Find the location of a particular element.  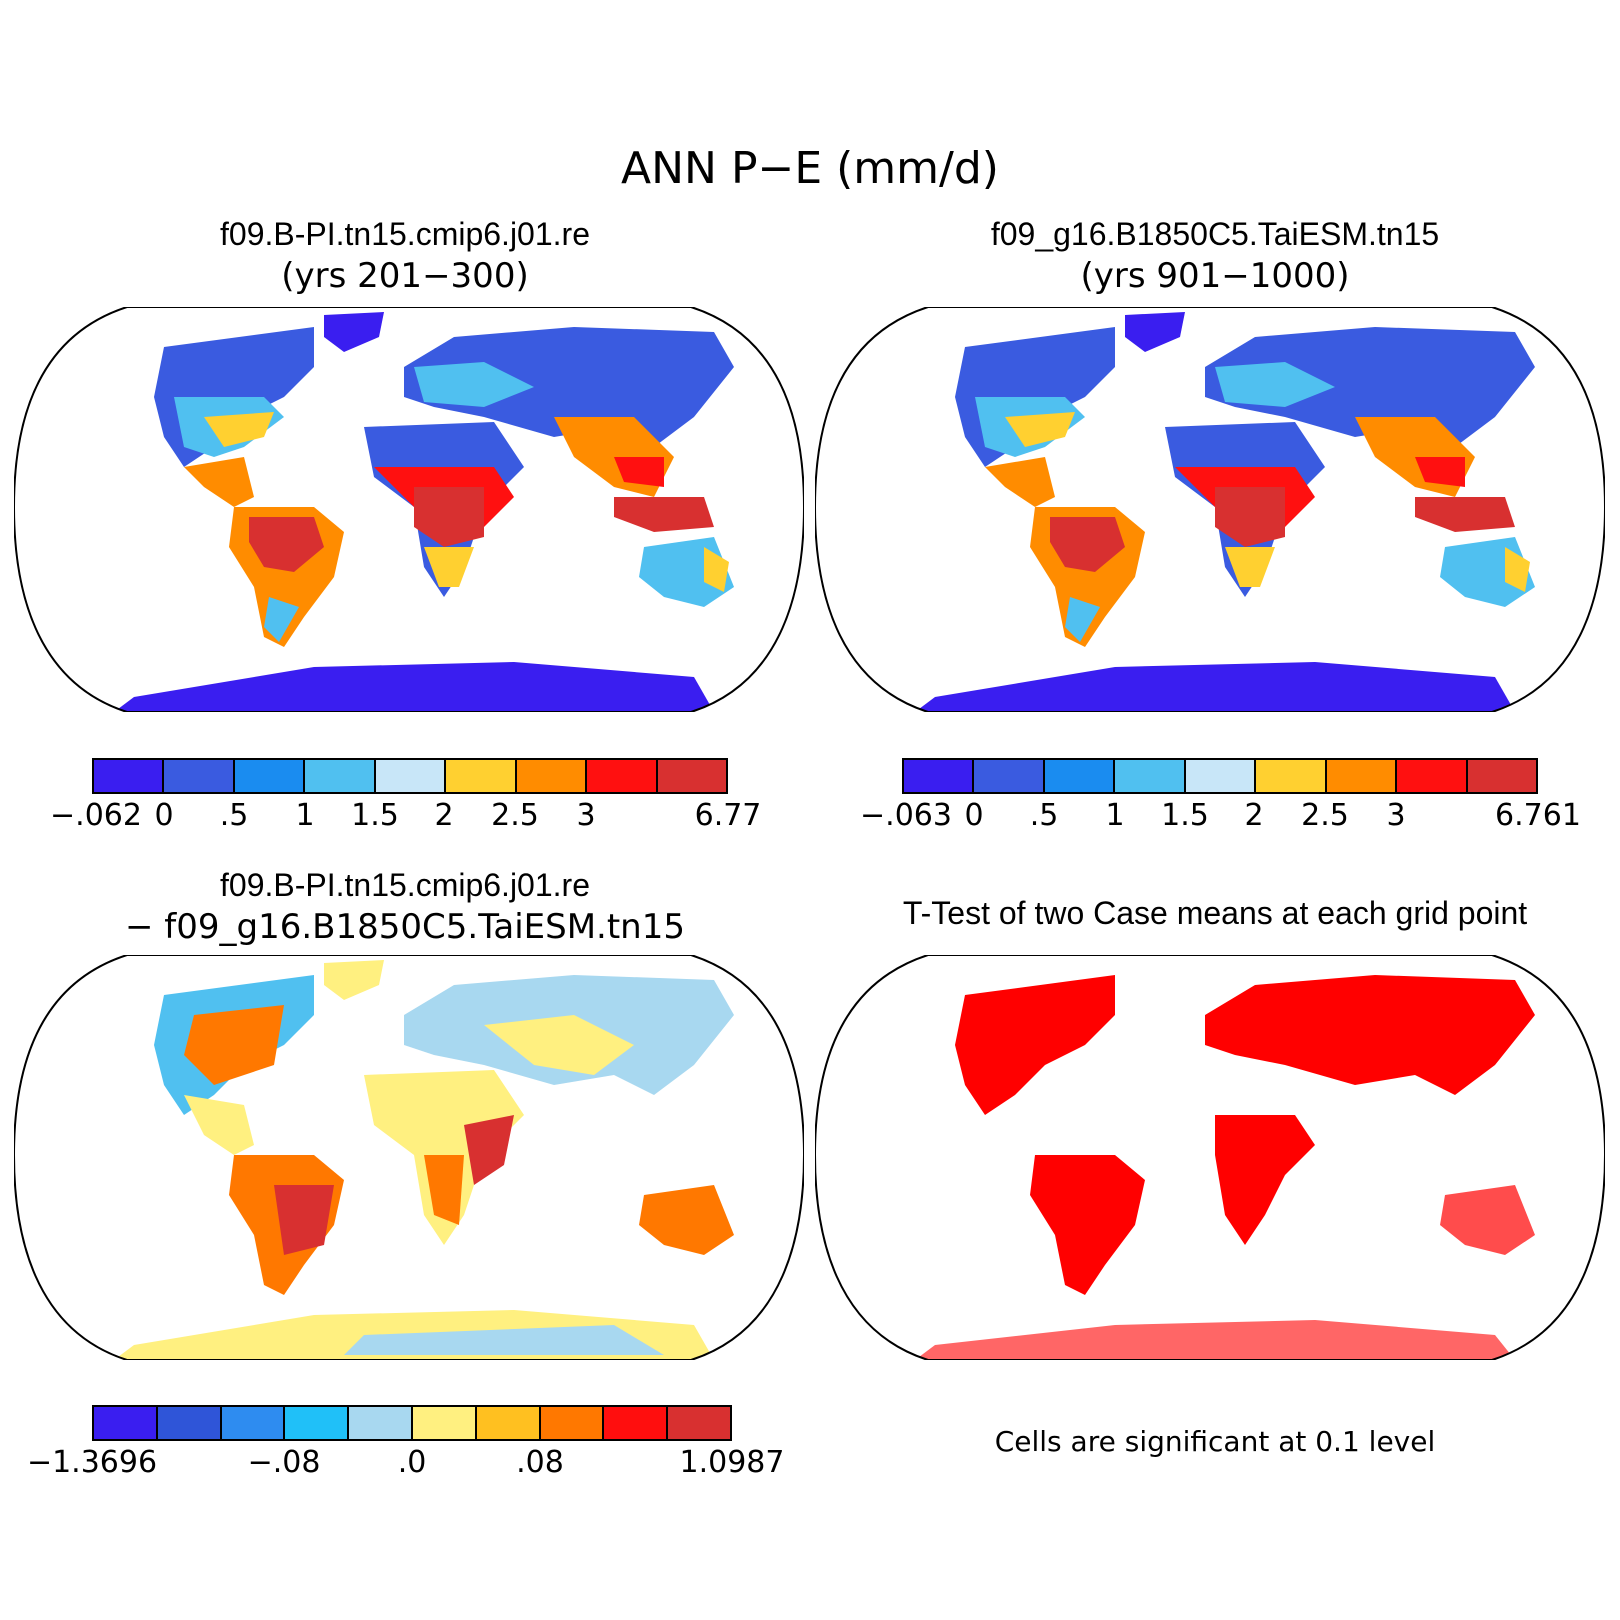

colorbar-tick-label: −.08 is located at coordinates (284, 1462).